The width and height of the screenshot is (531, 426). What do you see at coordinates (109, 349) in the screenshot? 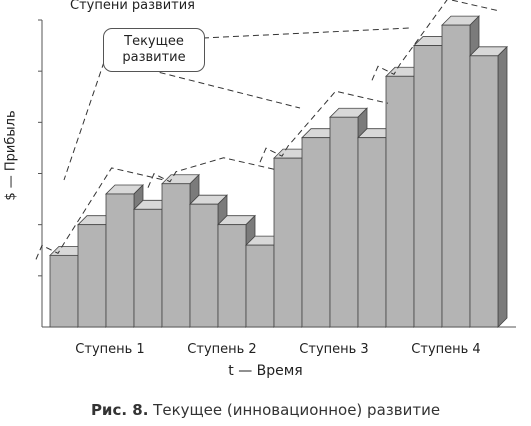
I see `x-tick-label: Ступень 1` at bounding box center [109, 349].